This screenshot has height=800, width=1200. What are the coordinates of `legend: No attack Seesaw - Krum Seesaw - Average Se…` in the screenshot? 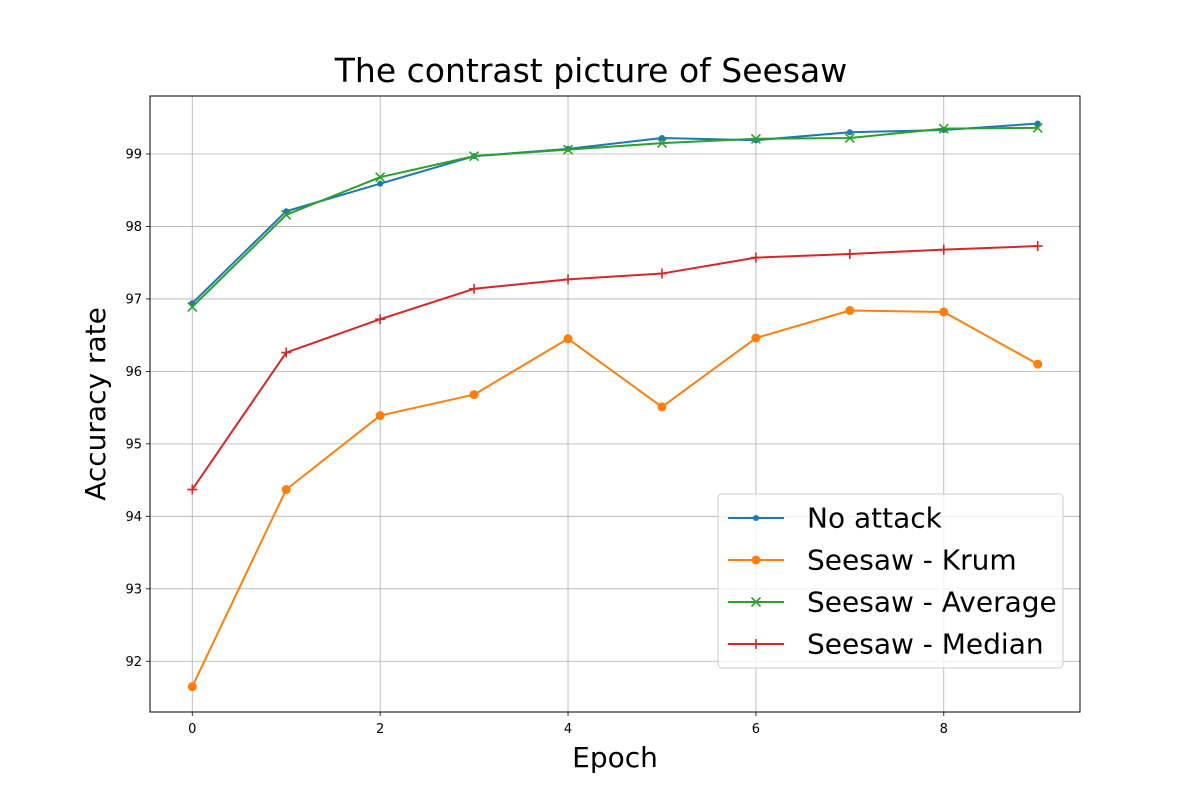 It's located at (890, 581).